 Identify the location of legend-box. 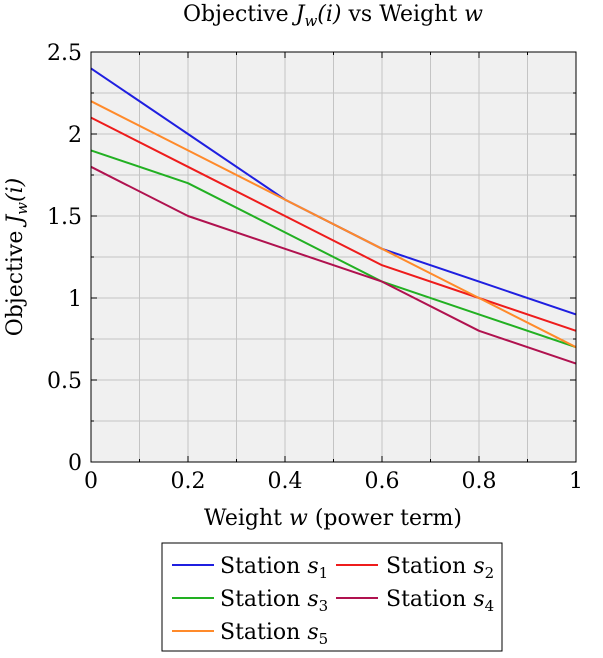
(332, 597).